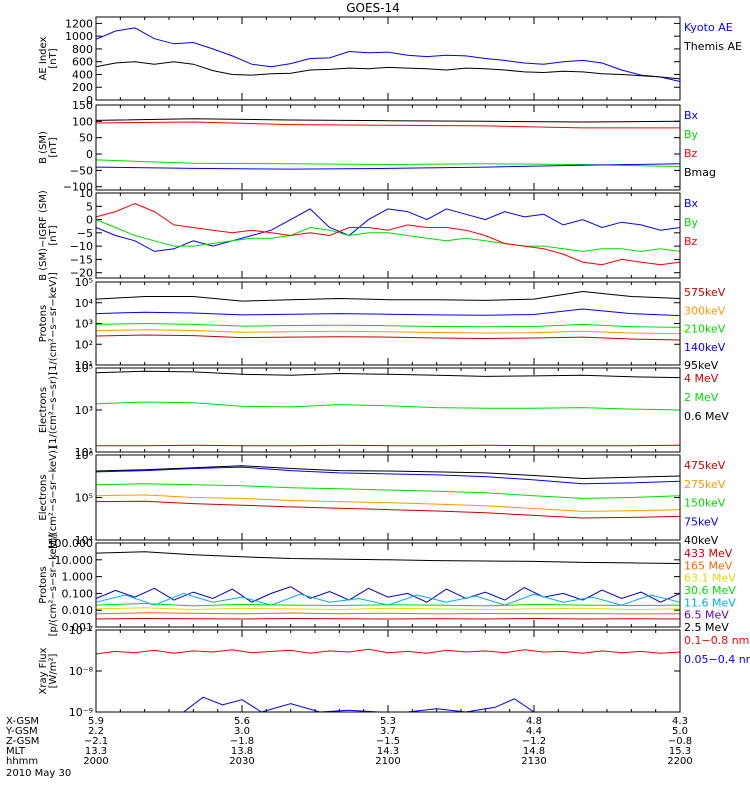 Image resolution: width=750 pixels, height=800 pixels. I want to click on x-row-value: 2030, so click(241, 761).